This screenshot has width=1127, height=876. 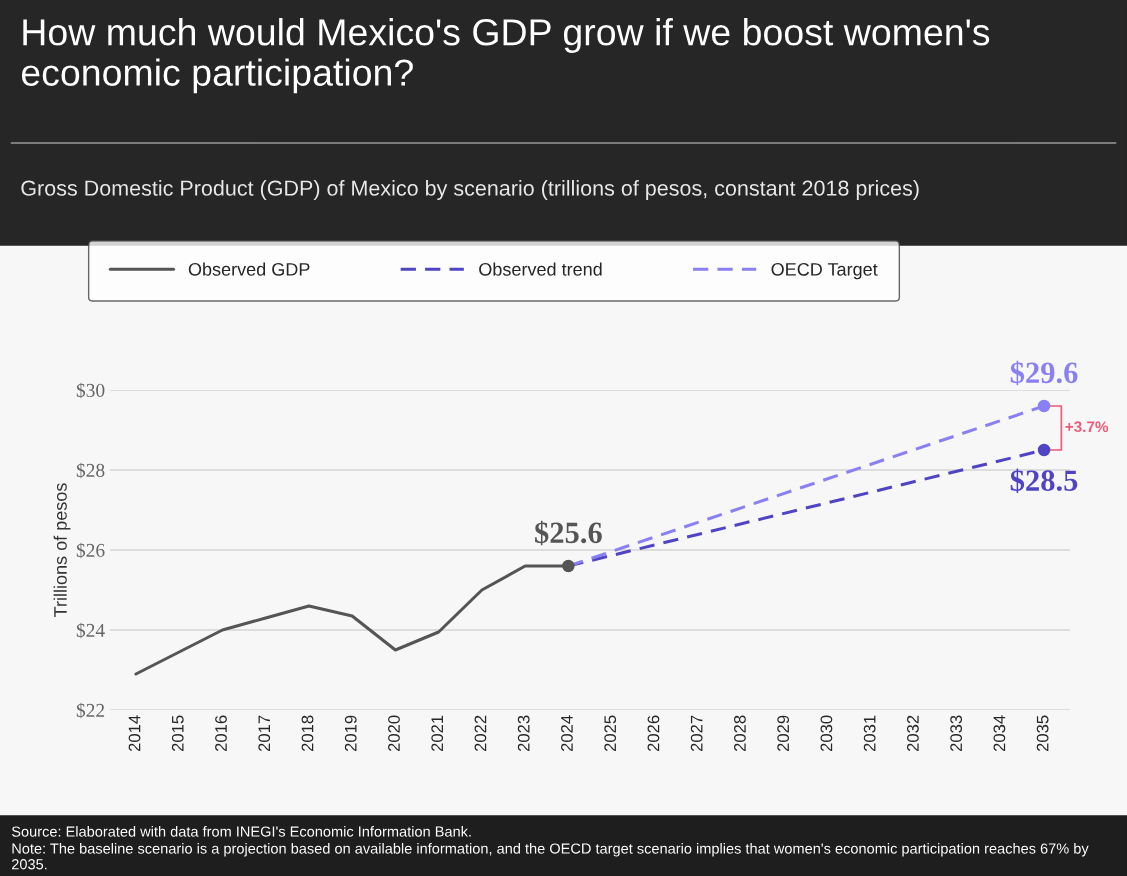 I want to click on x-tick-label: 2025, so click(x=610, y=733).